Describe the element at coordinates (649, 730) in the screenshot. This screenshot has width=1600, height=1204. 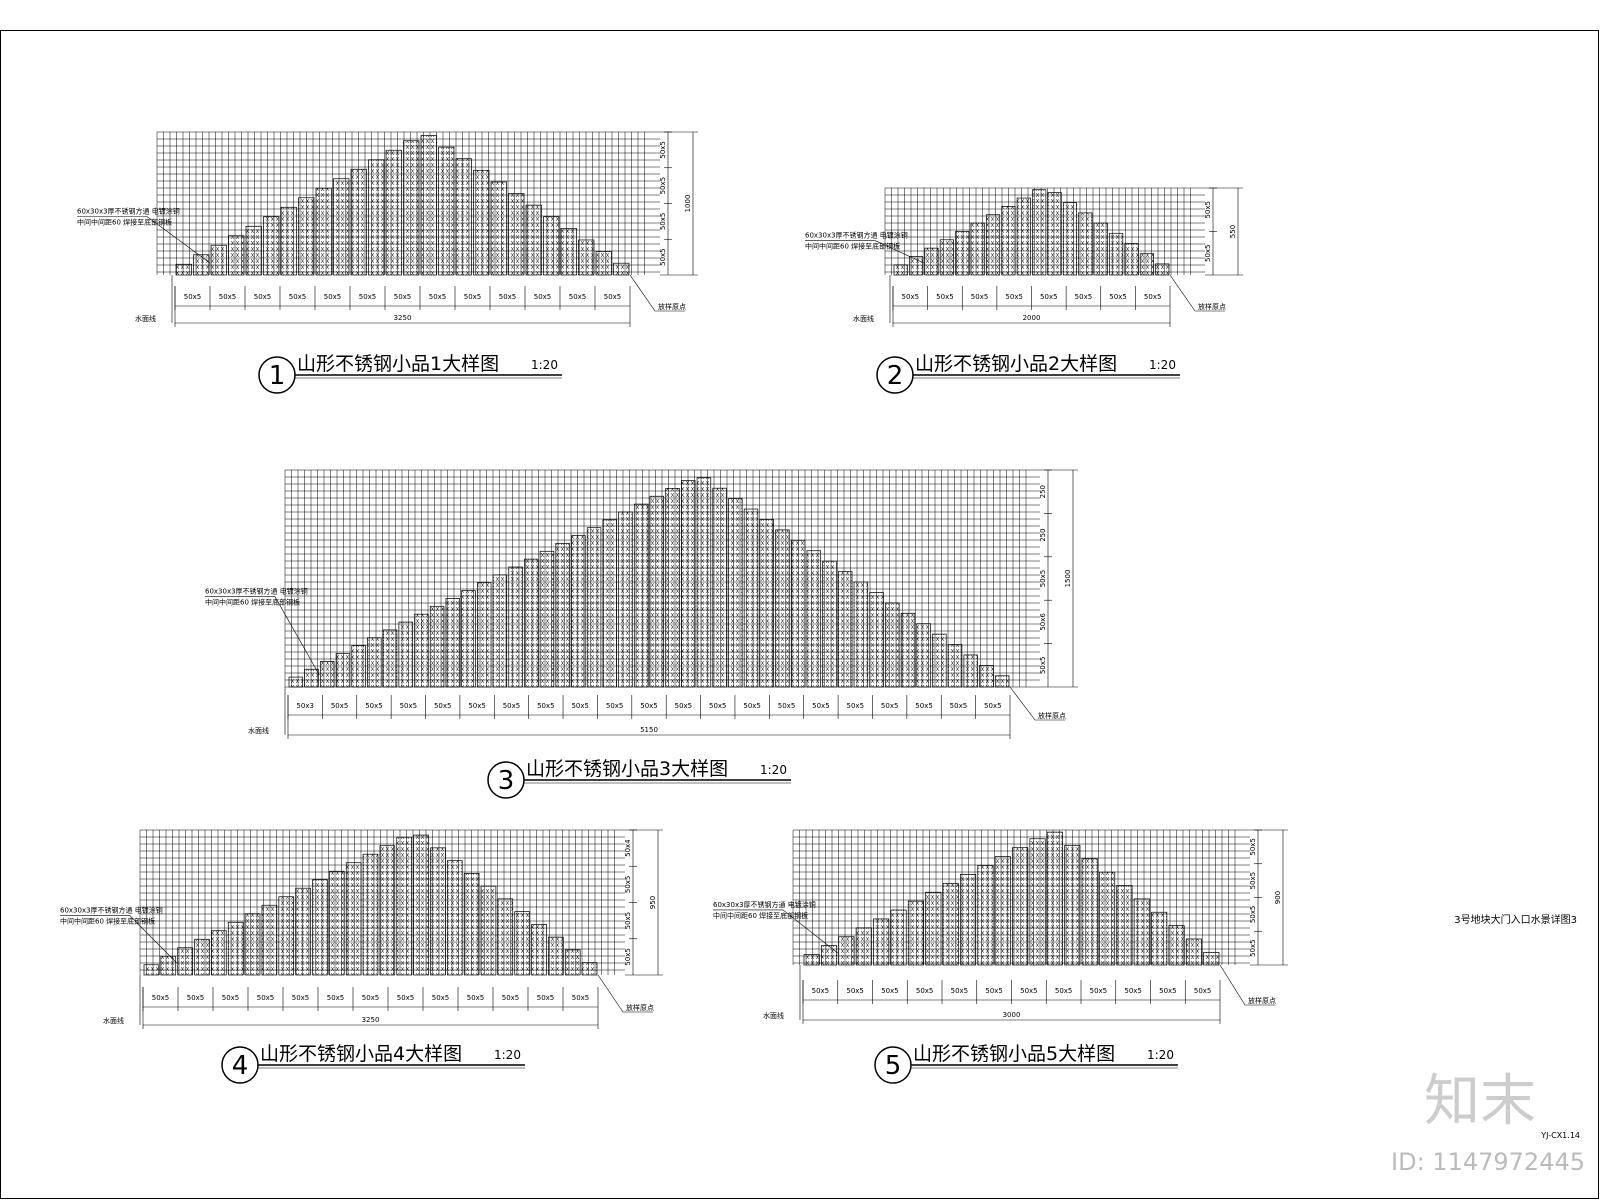
I see `total-length: 5150` at that location.